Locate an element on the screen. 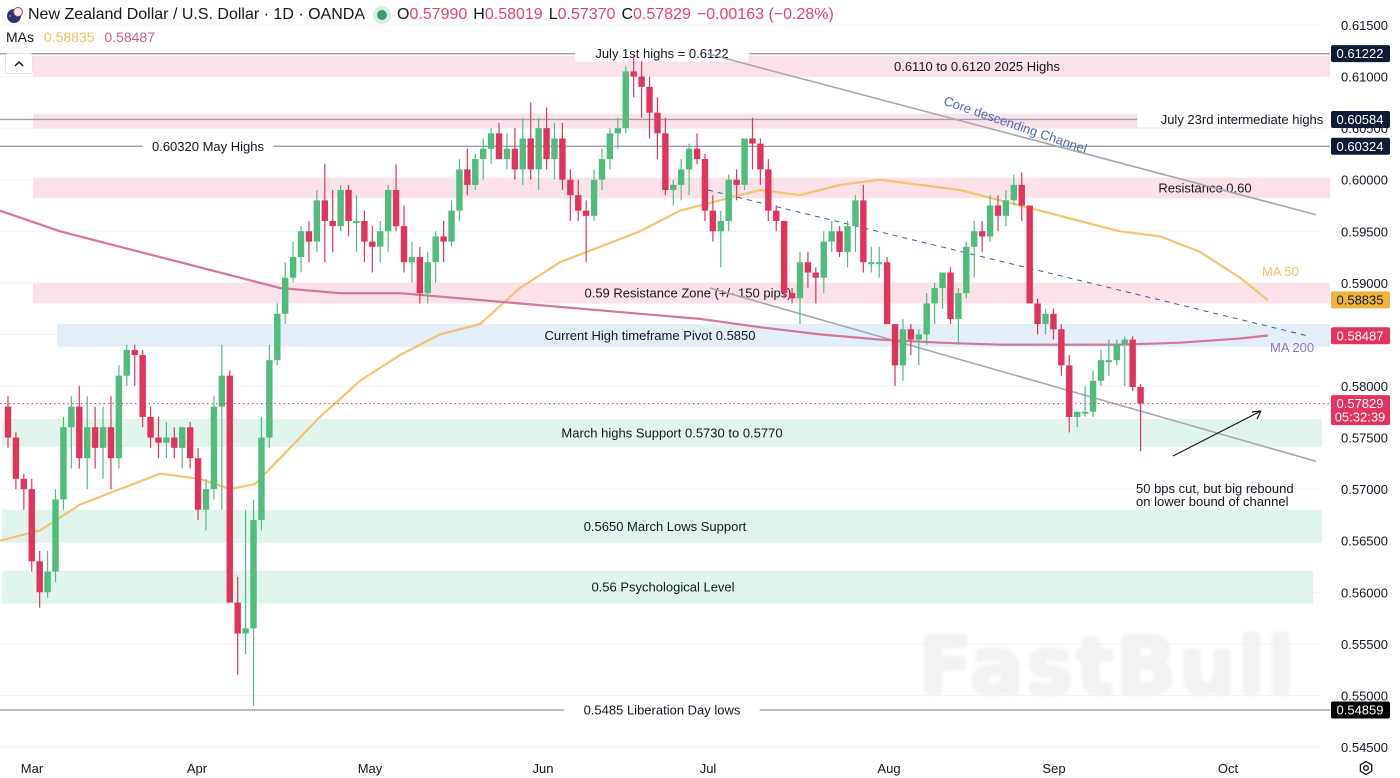 Image resolution: width=1400 pixels, height=778 pixels. price-tick: 0.57000 is located at coordinates (1364, 489).